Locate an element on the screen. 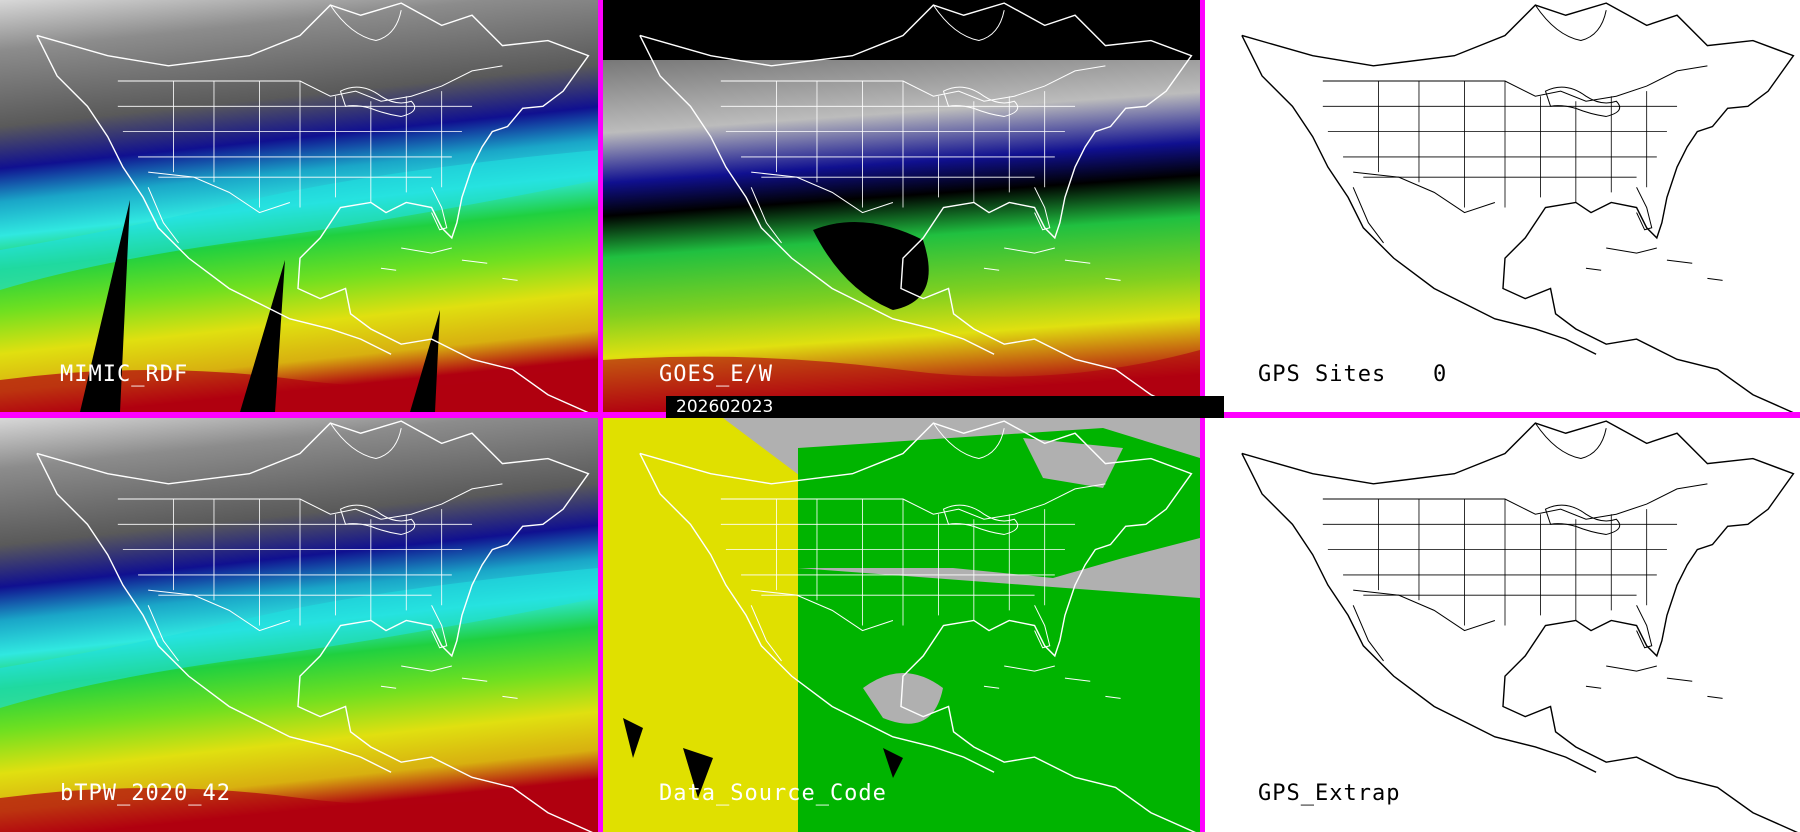 This screenshot has width=1800, height=832. goes-label: GOES_E/W is located at coordinates (716, 374).